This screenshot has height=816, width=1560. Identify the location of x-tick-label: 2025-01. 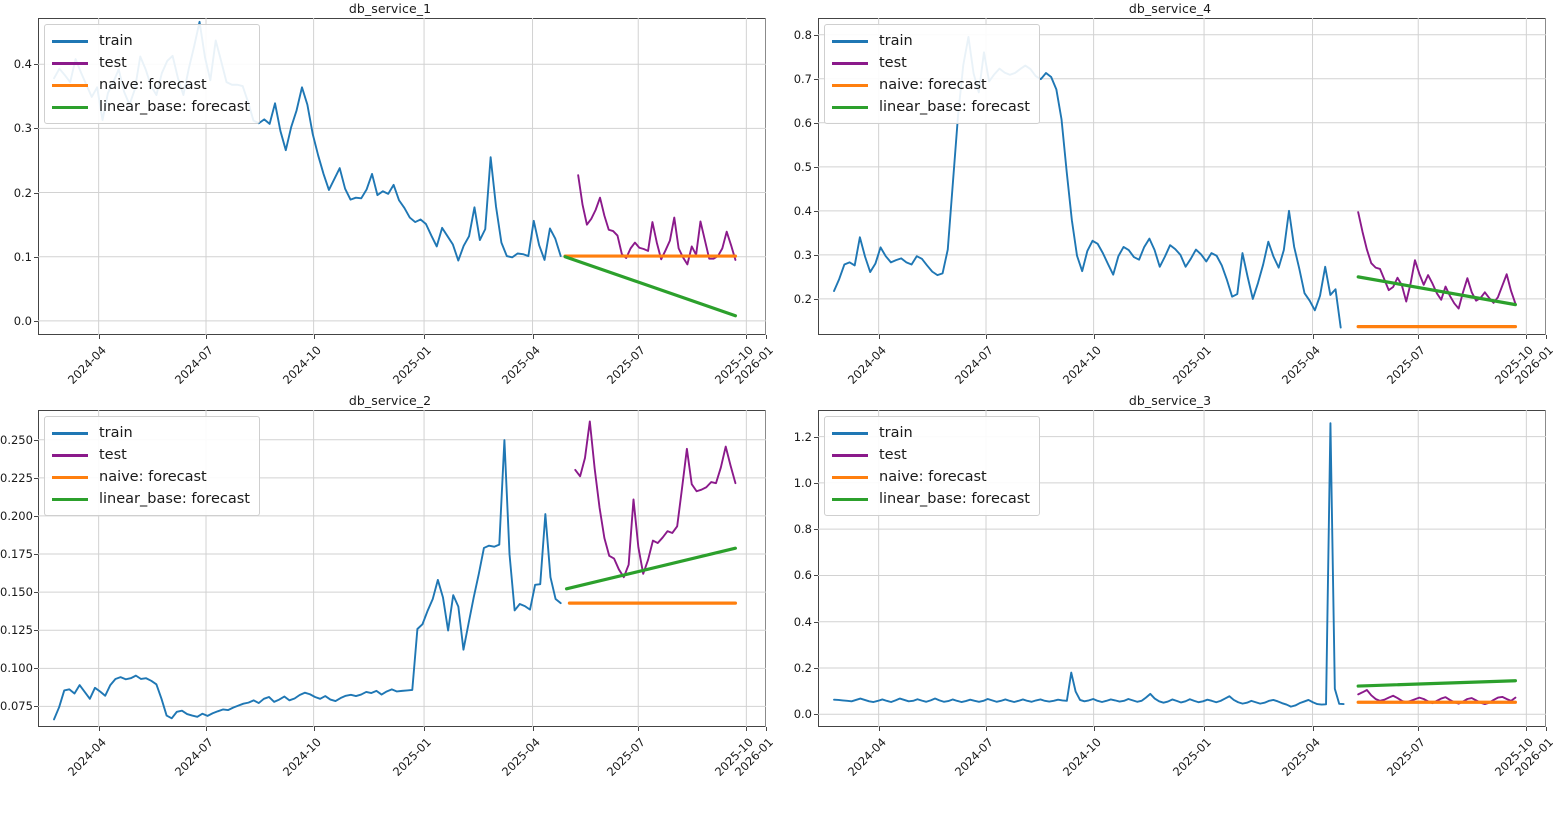
(412, 757).